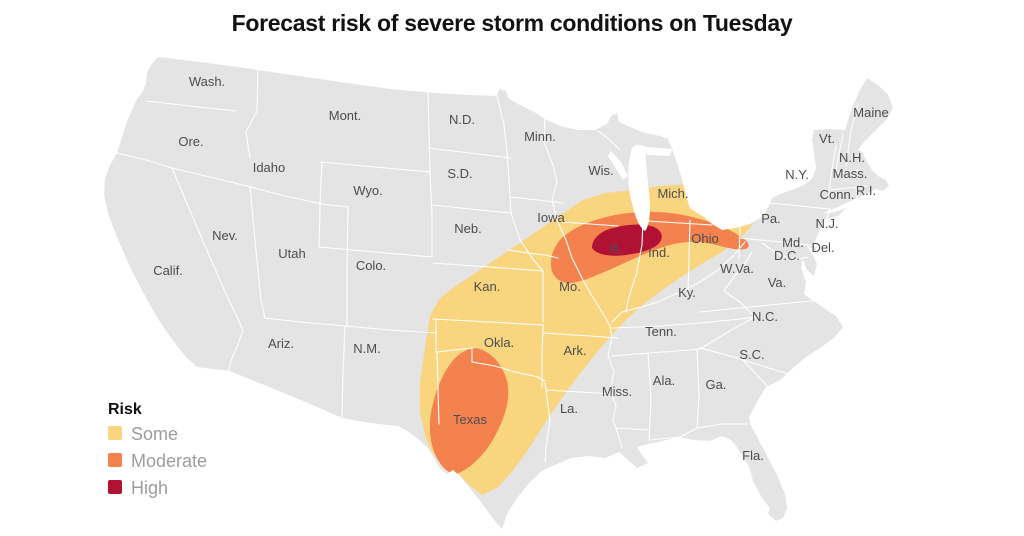 The width and height of the screenshot is (1024, 536). I want to click on legend-swatch-moderate, so click(115, 460).